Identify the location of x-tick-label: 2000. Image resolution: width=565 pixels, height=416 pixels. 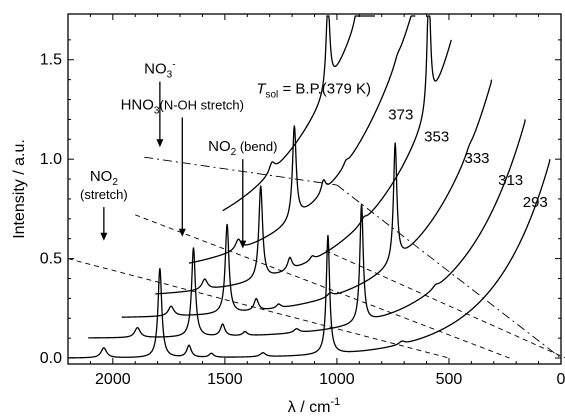
(113, 379).